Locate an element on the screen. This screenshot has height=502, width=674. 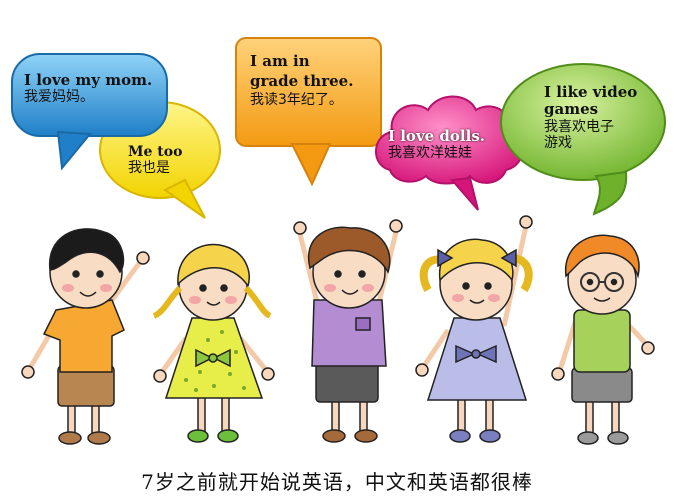
bubble-games-text: I like video games 我喜欢电子 游戏 is located at coordinates (600, 117).